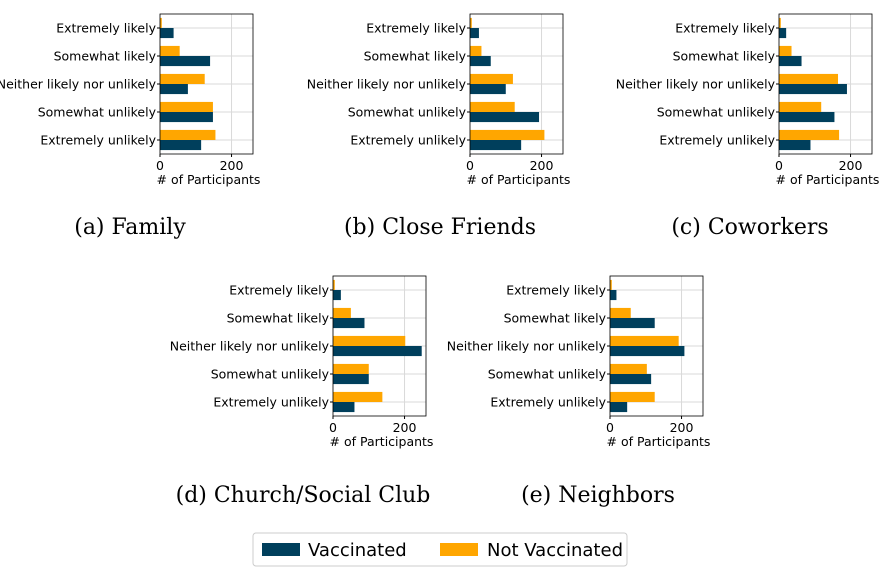  What do you see at coordinates (440, 227) in the screenshot?
I see `panel-caption: (b) Close Friends` at bounding box center [440, 227].